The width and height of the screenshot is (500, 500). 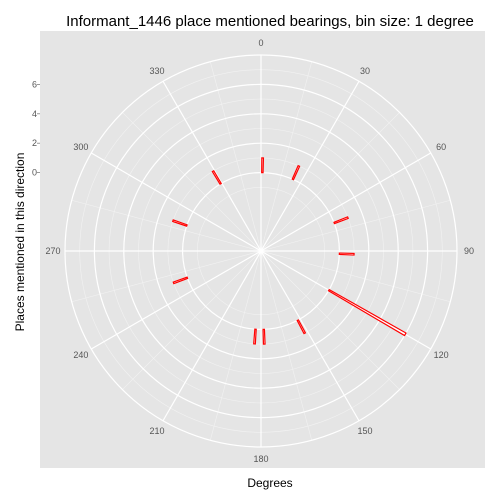 What do you see at coordinates (52, 251) in the screenshot?
I see `angle-tick-label: 270` at bounding box center [52, 251].